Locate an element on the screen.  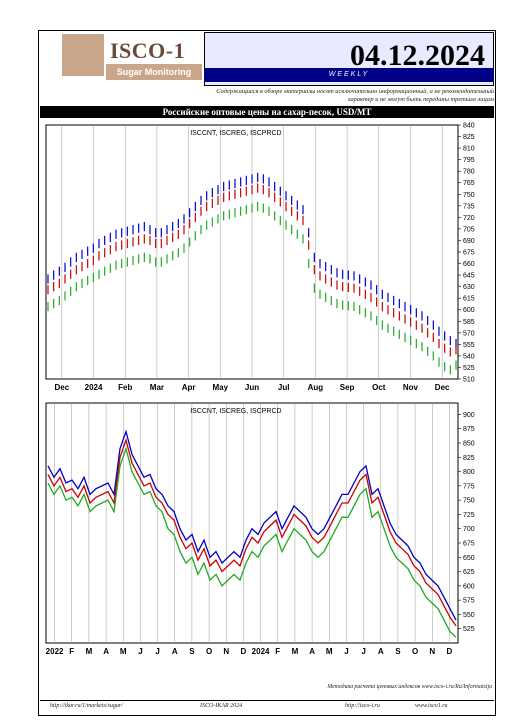
y-tick-label: 615 is located at coordinates (469, 299).